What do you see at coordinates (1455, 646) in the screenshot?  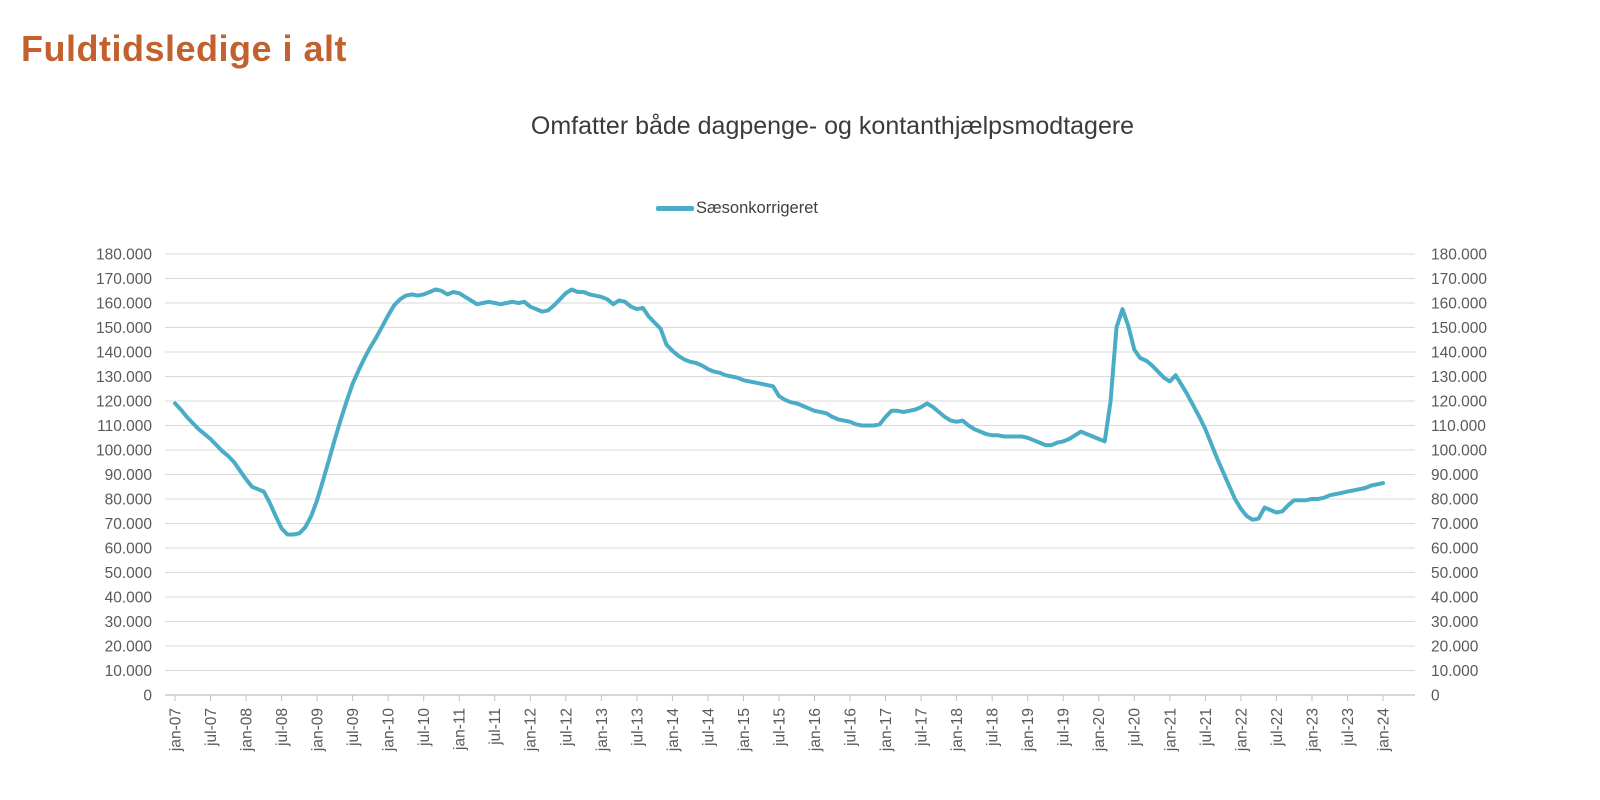 I see `y-tick-label-right: 20.000` at bounding box center [1455, 646].